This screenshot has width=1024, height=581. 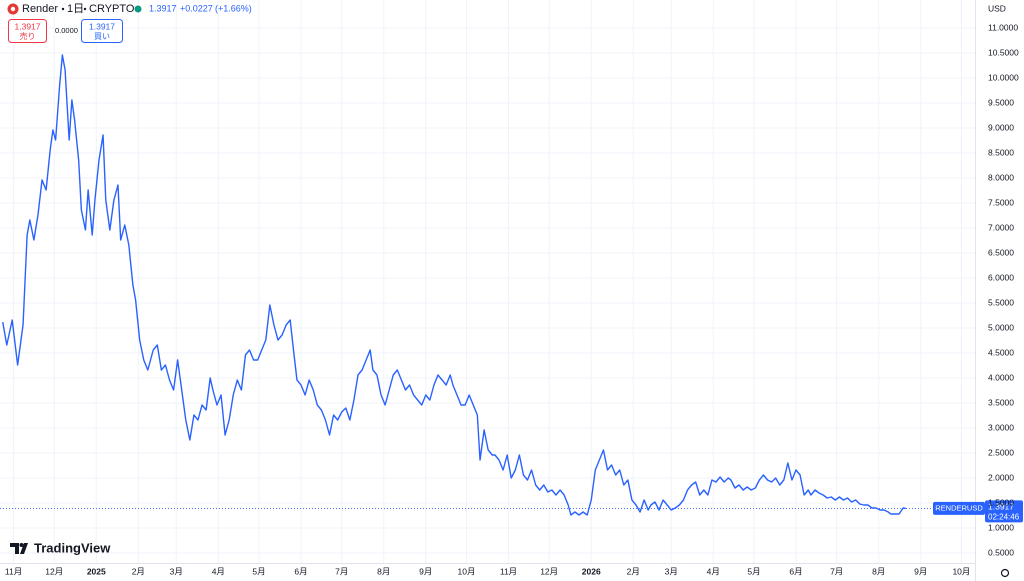 What do you see at coordinates (1001, 427) in the screenshot?
I see `y-tick-label: 3.0000` at bounding box center [1001, 427].